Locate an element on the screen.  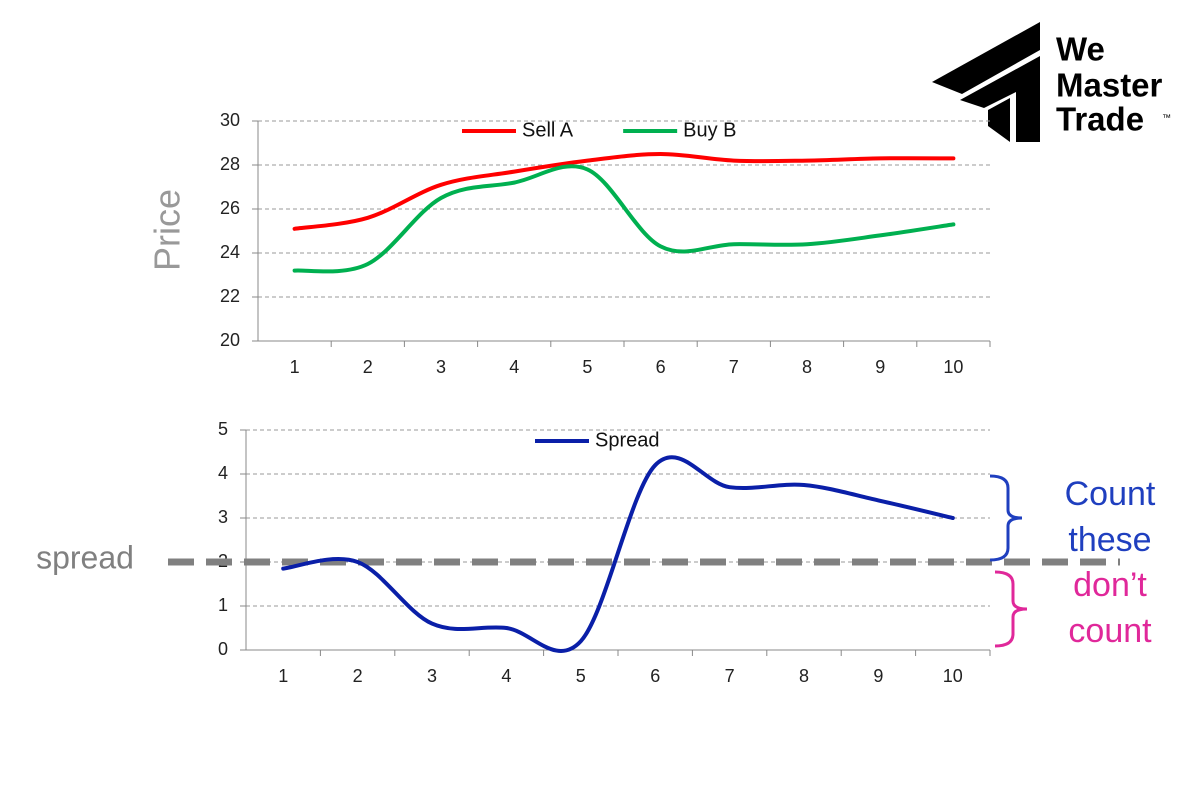
y-tick-label: 4 is located at coordinates (223, 473).